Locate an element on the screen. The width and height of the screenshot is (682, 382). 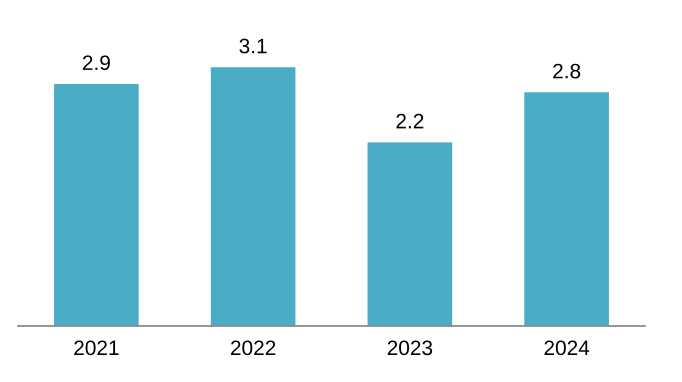
data-label: 3.1 is located at coordinates (253, 46).